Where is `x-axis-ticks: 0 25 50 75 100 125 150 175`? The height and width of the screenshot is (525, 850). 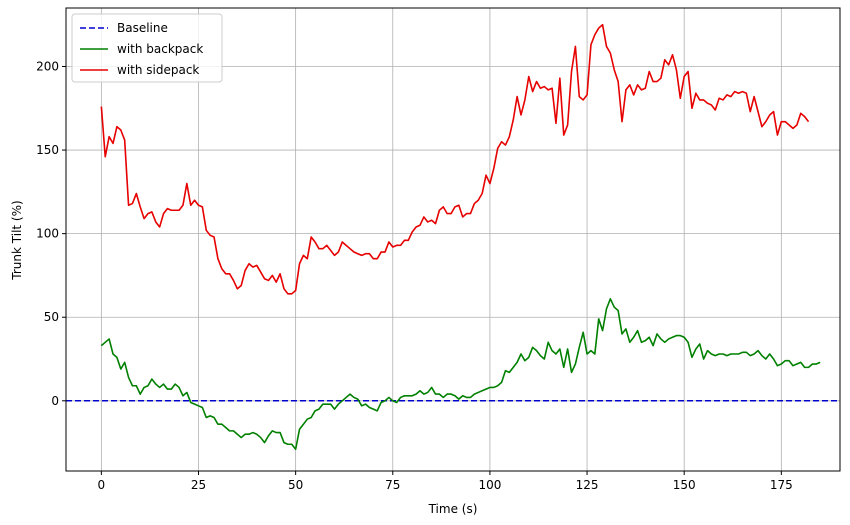 x-axis-ticks: 0 25 50 75 100 125 150 175 is located at coordinates (445, 481).